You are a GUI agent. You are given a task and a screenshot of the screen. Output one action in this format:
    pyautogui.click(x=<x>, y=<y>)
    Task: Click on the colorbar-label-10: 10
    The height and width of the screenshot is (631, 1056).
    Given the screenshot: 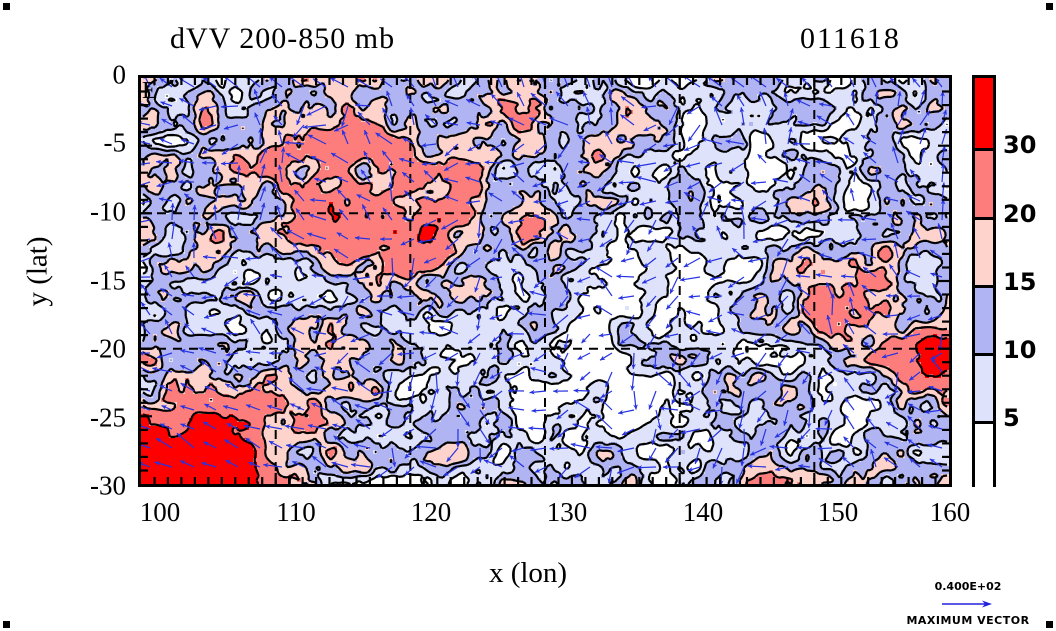 What is the action you would take?
    pyautogui.click(x=1020, y=350)
    